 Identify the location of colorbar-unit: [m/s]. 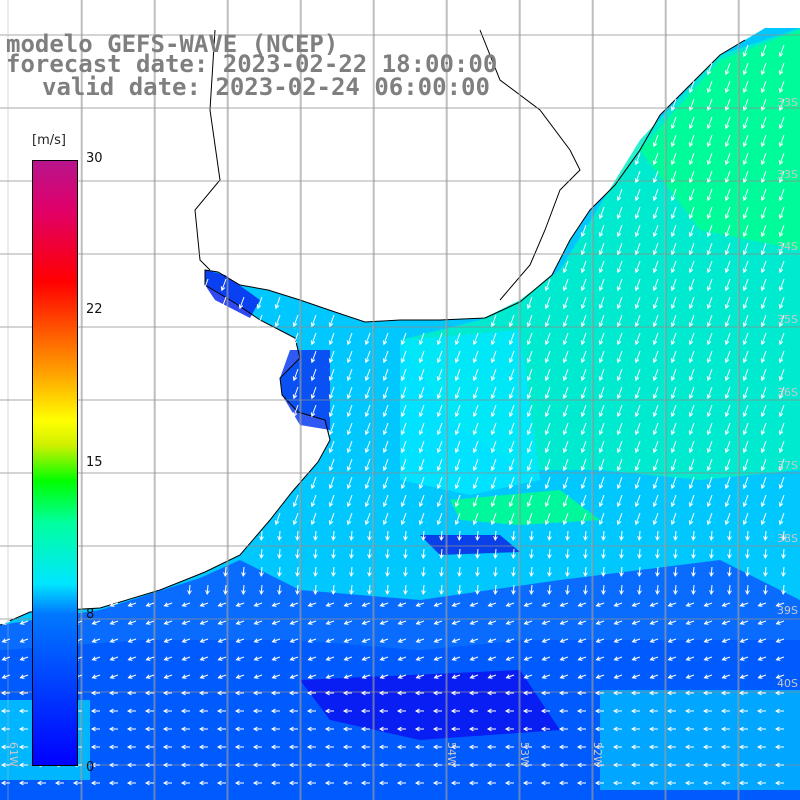
(49, 140).